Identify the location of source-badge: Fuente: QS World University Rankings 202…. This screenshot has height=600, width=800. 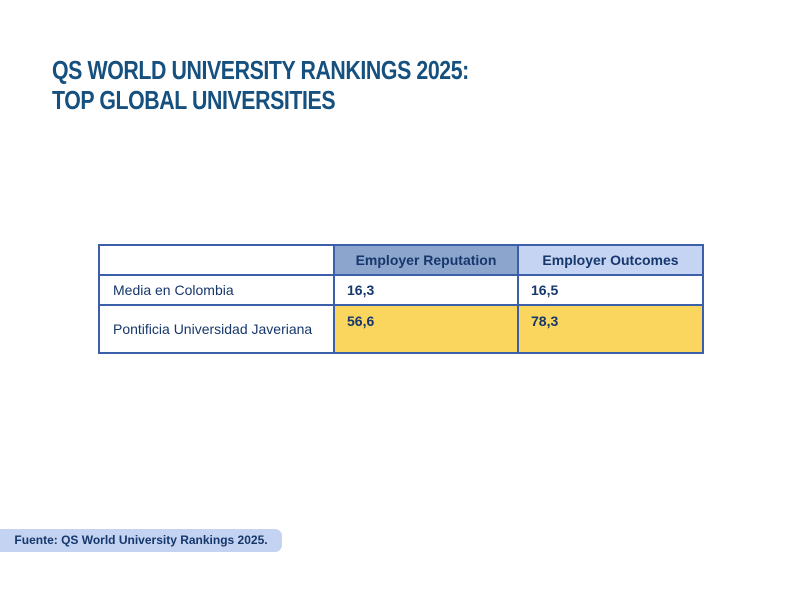
(141, 540).